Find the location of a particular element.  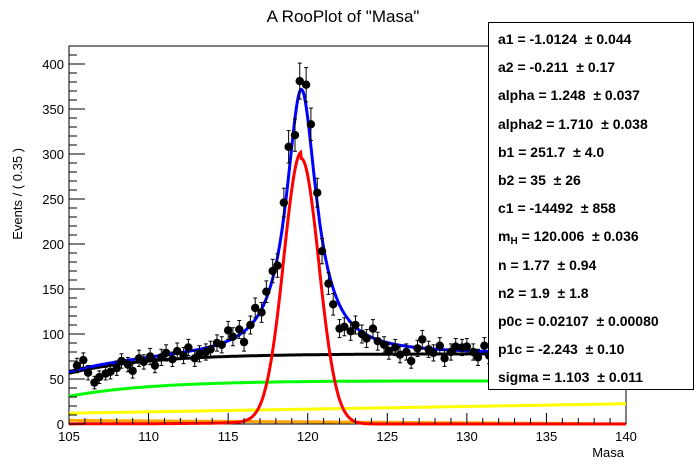

parameter-error: ± 0.011 is located at coordinates (616, 377).